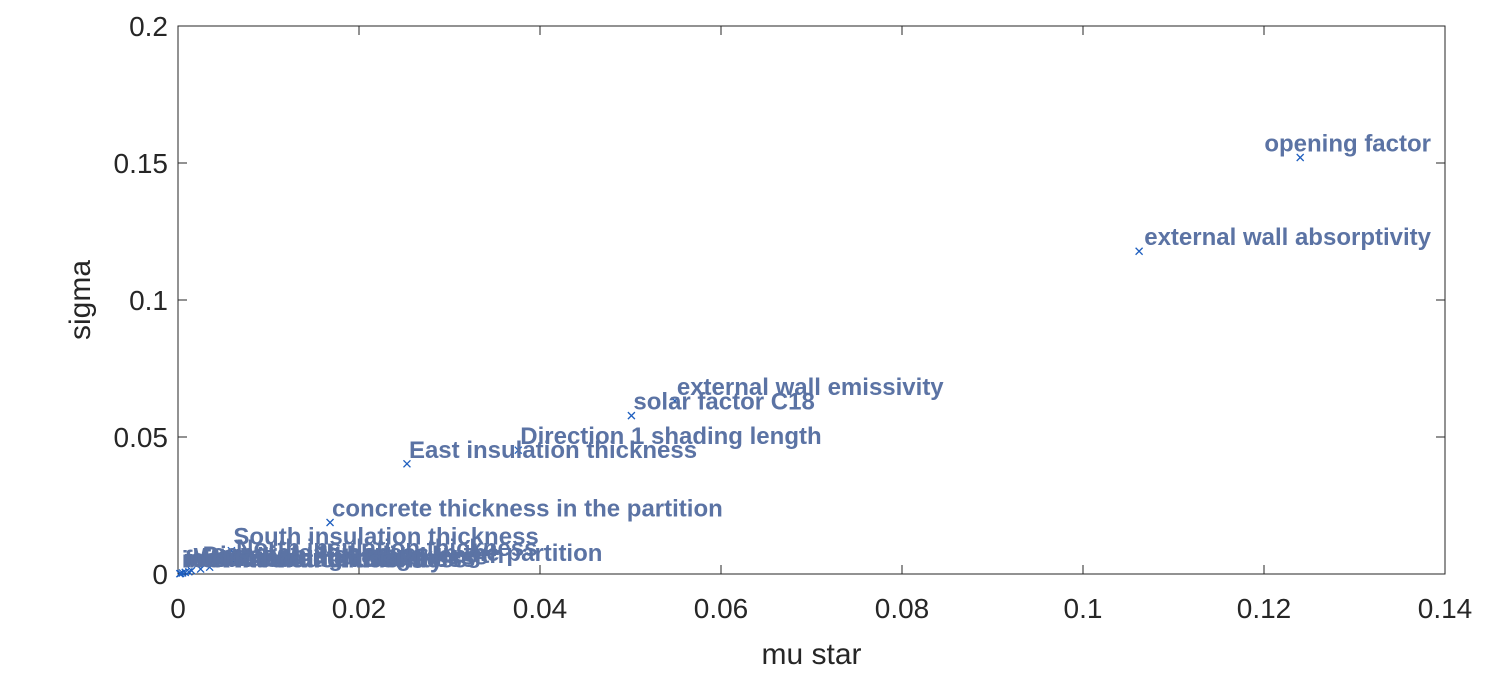 This screenshot has width=1508, height=673. Describe the element at coordinates (540, 608) in the screenshot. I see `x-tick-label: 0.04` at that location.